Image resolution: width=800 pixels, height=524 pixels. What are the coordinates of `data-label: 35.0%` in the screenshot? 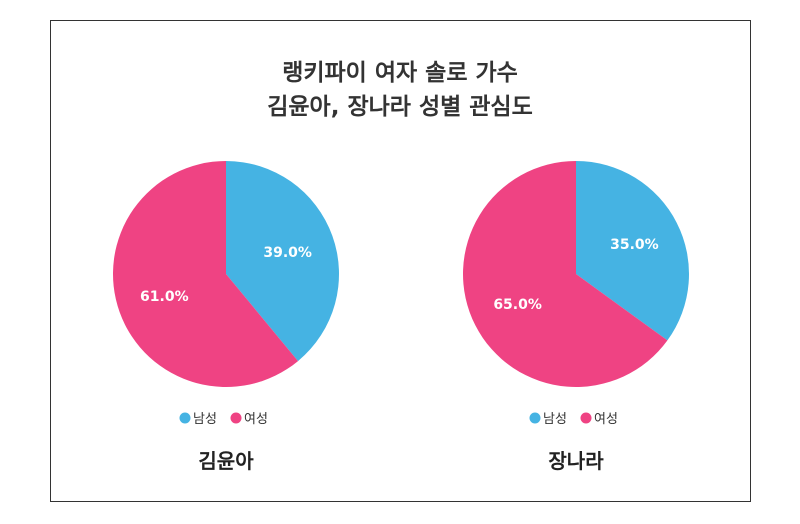 It's located at (634, 245).